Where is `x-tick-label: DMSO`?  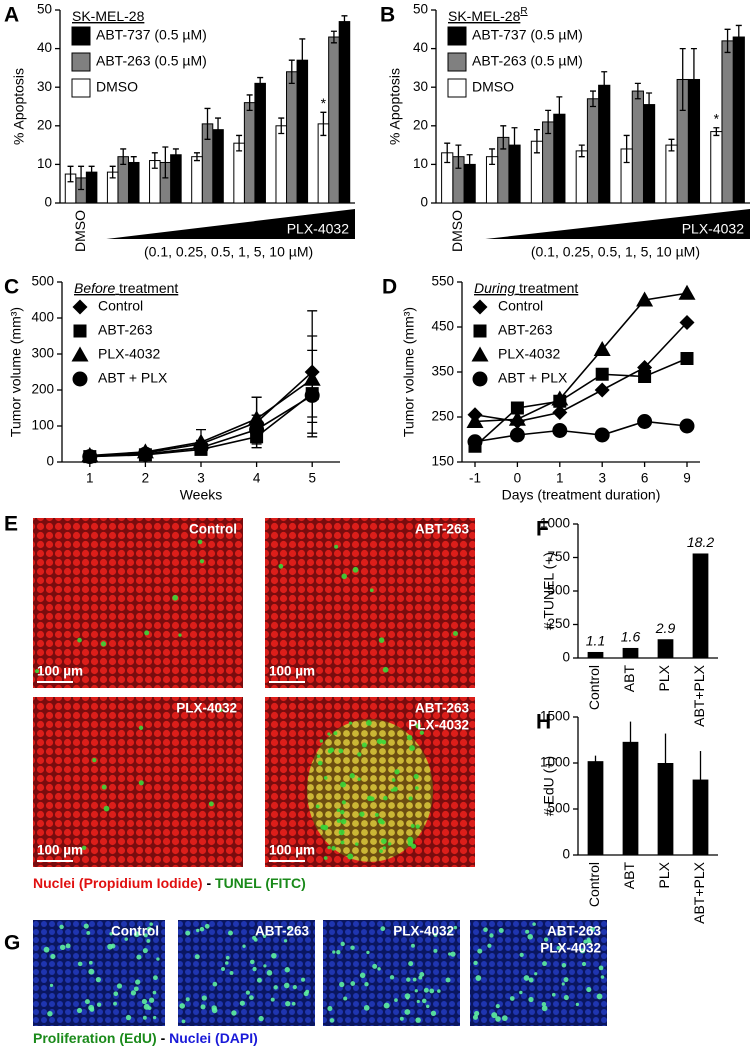
x-tick-label: DMSO is located at coordinates (457, 231).